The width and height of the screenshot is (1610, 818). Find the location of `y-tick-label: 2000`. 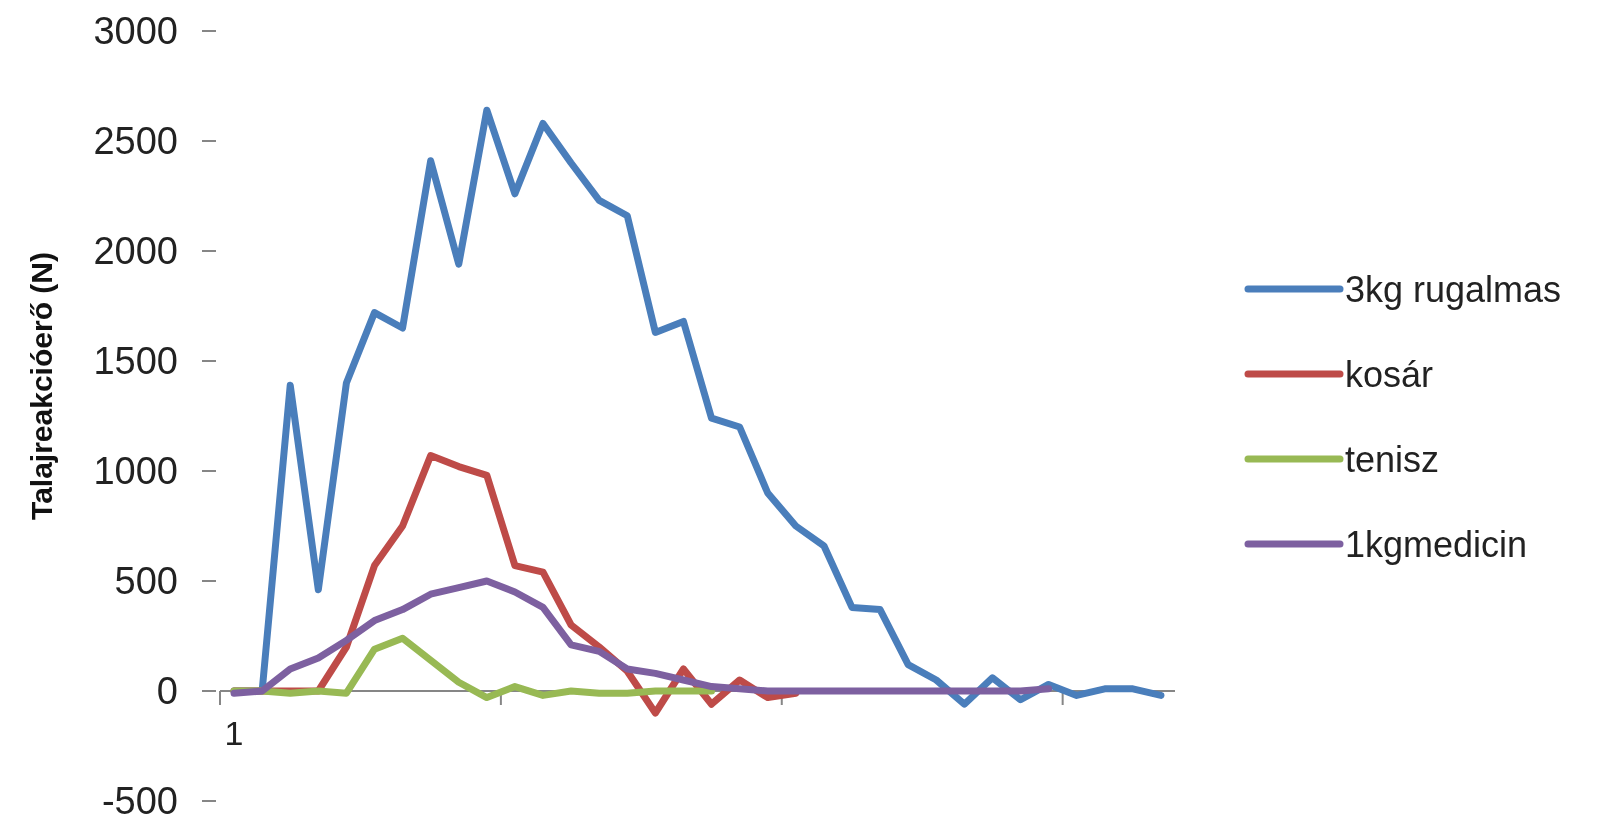

y-tick-label: 2000 is located at coordinates (135, 251).